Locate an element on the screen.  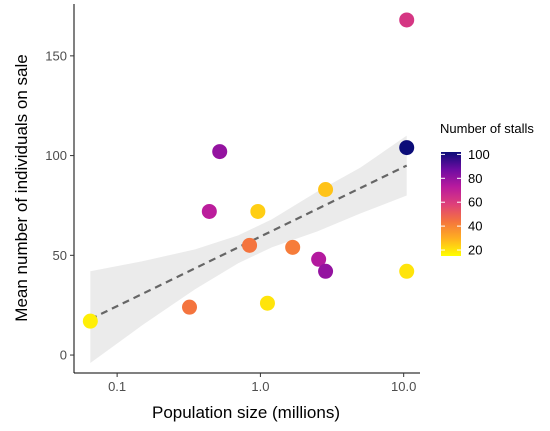
x-tick-label-2: 1.0 is located at coordinates (260, 386).